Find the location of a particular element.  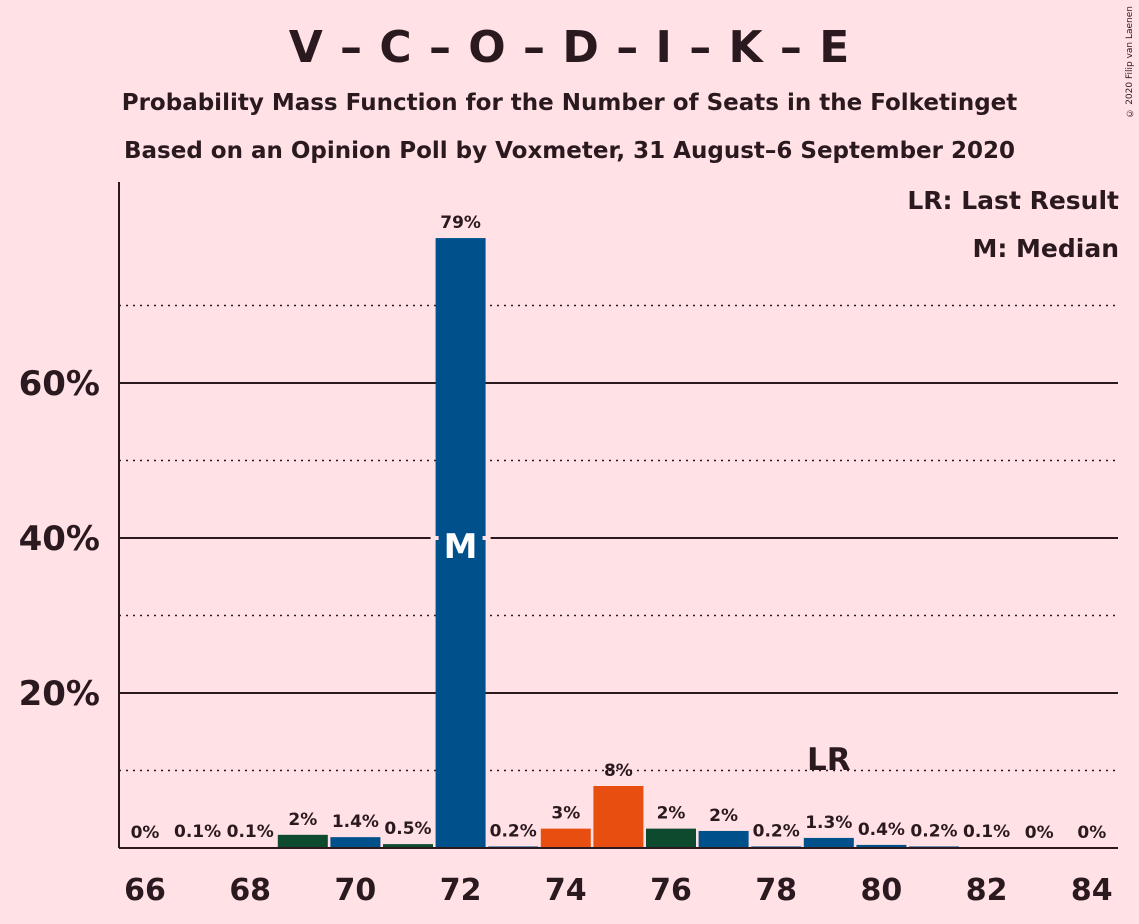

data-label: 79% is located at coordinates (460, 223).